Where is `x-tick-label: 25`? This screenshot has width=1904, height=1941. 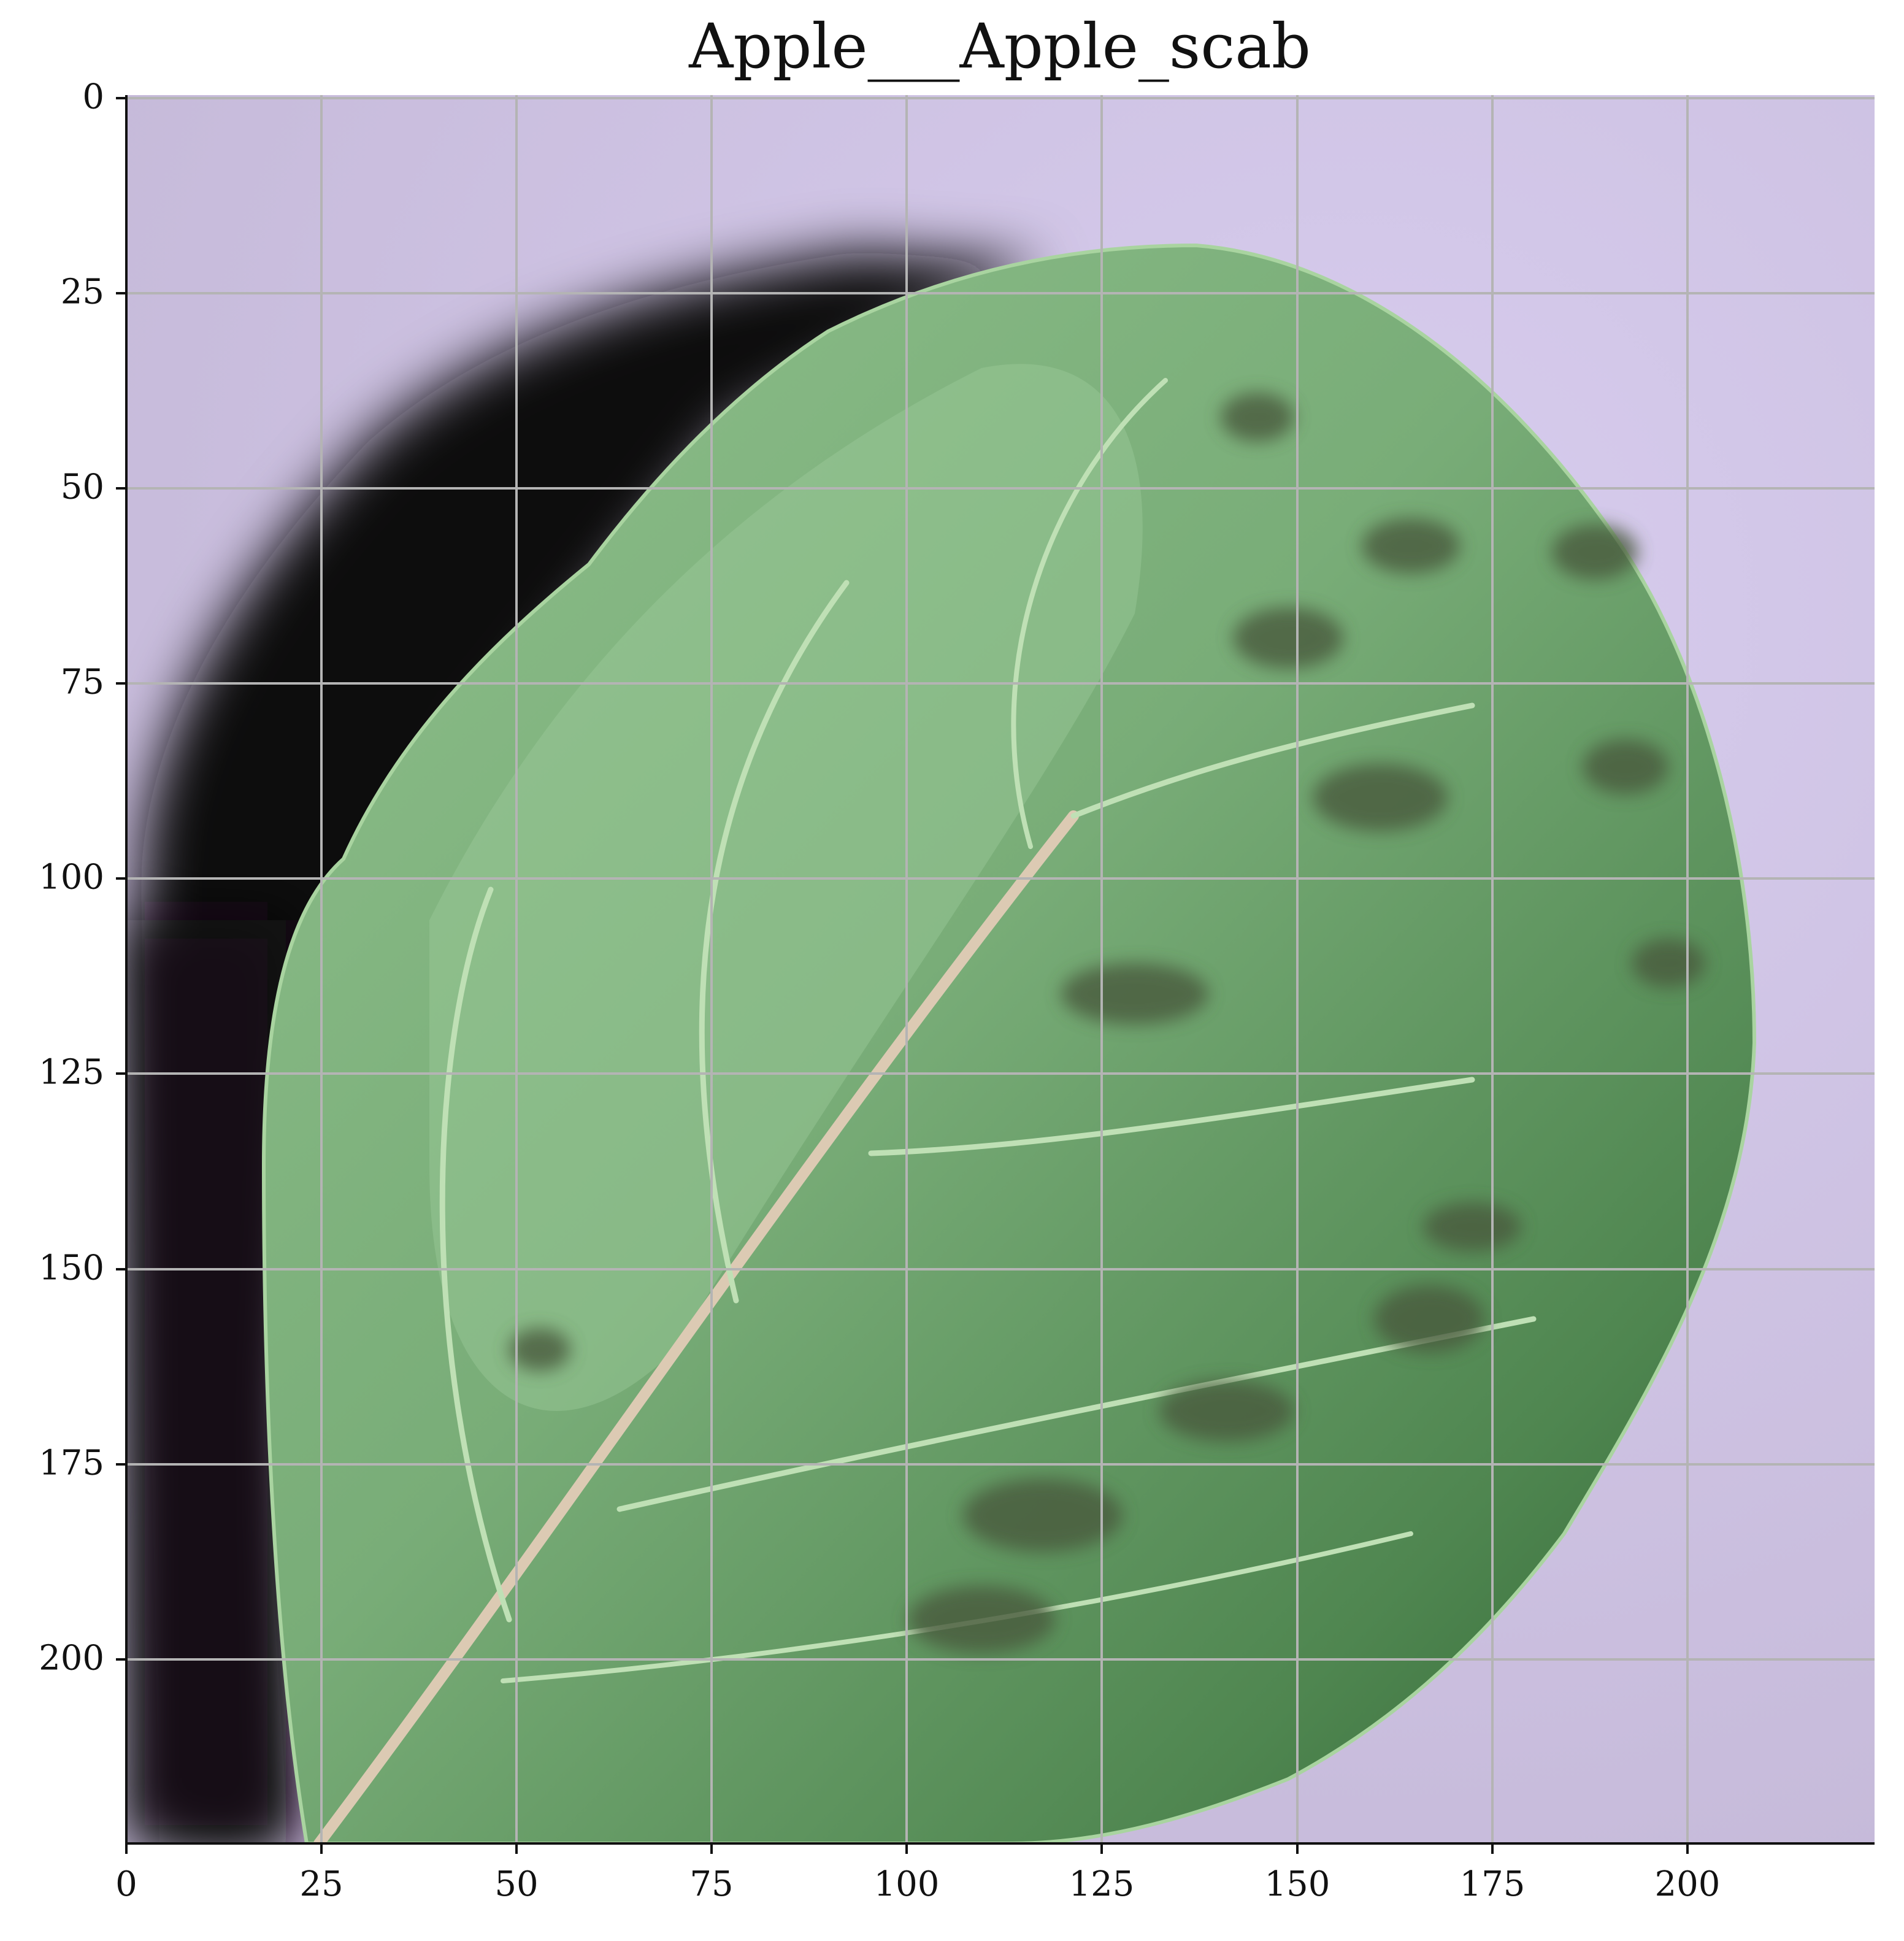
x-tick-label: 25 is located at coordinates (321, 1884).